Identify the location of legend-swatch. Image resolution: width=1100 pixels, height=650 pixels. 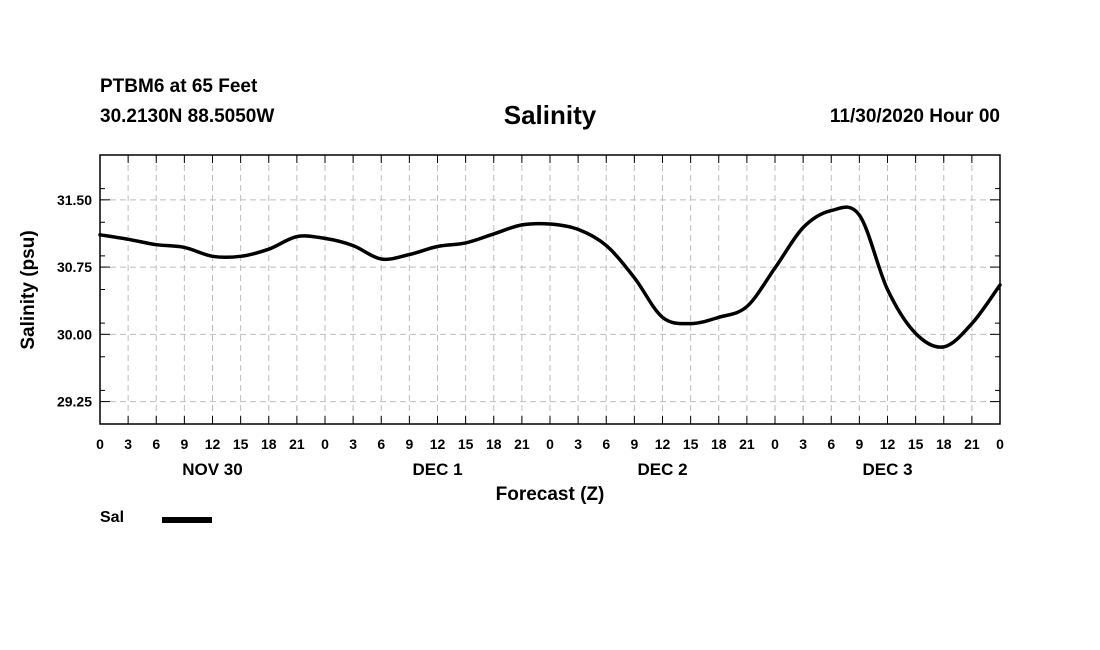
(187, 520).